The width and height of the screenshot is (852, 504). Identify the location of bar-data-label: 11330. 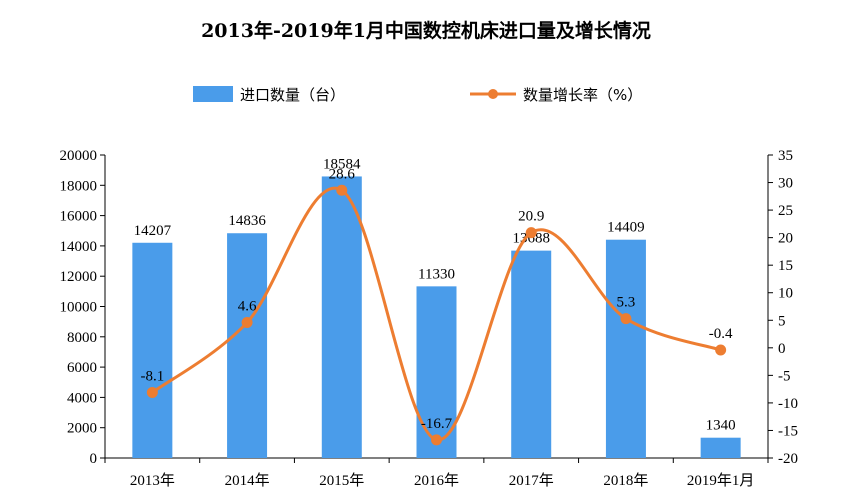
(436, 274).